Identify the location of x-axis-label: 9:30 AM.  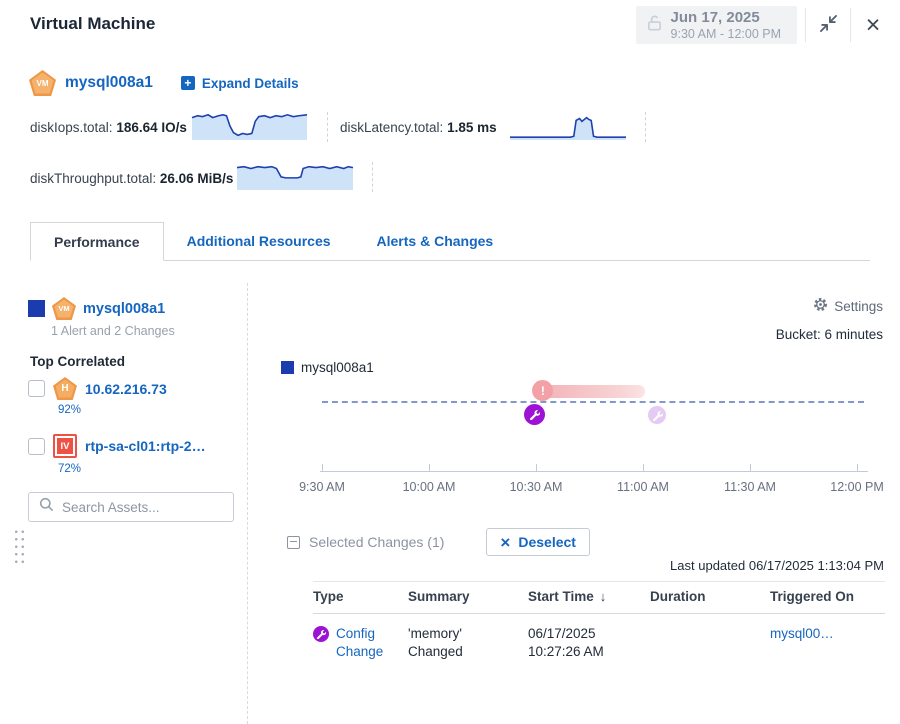
(322, 487).